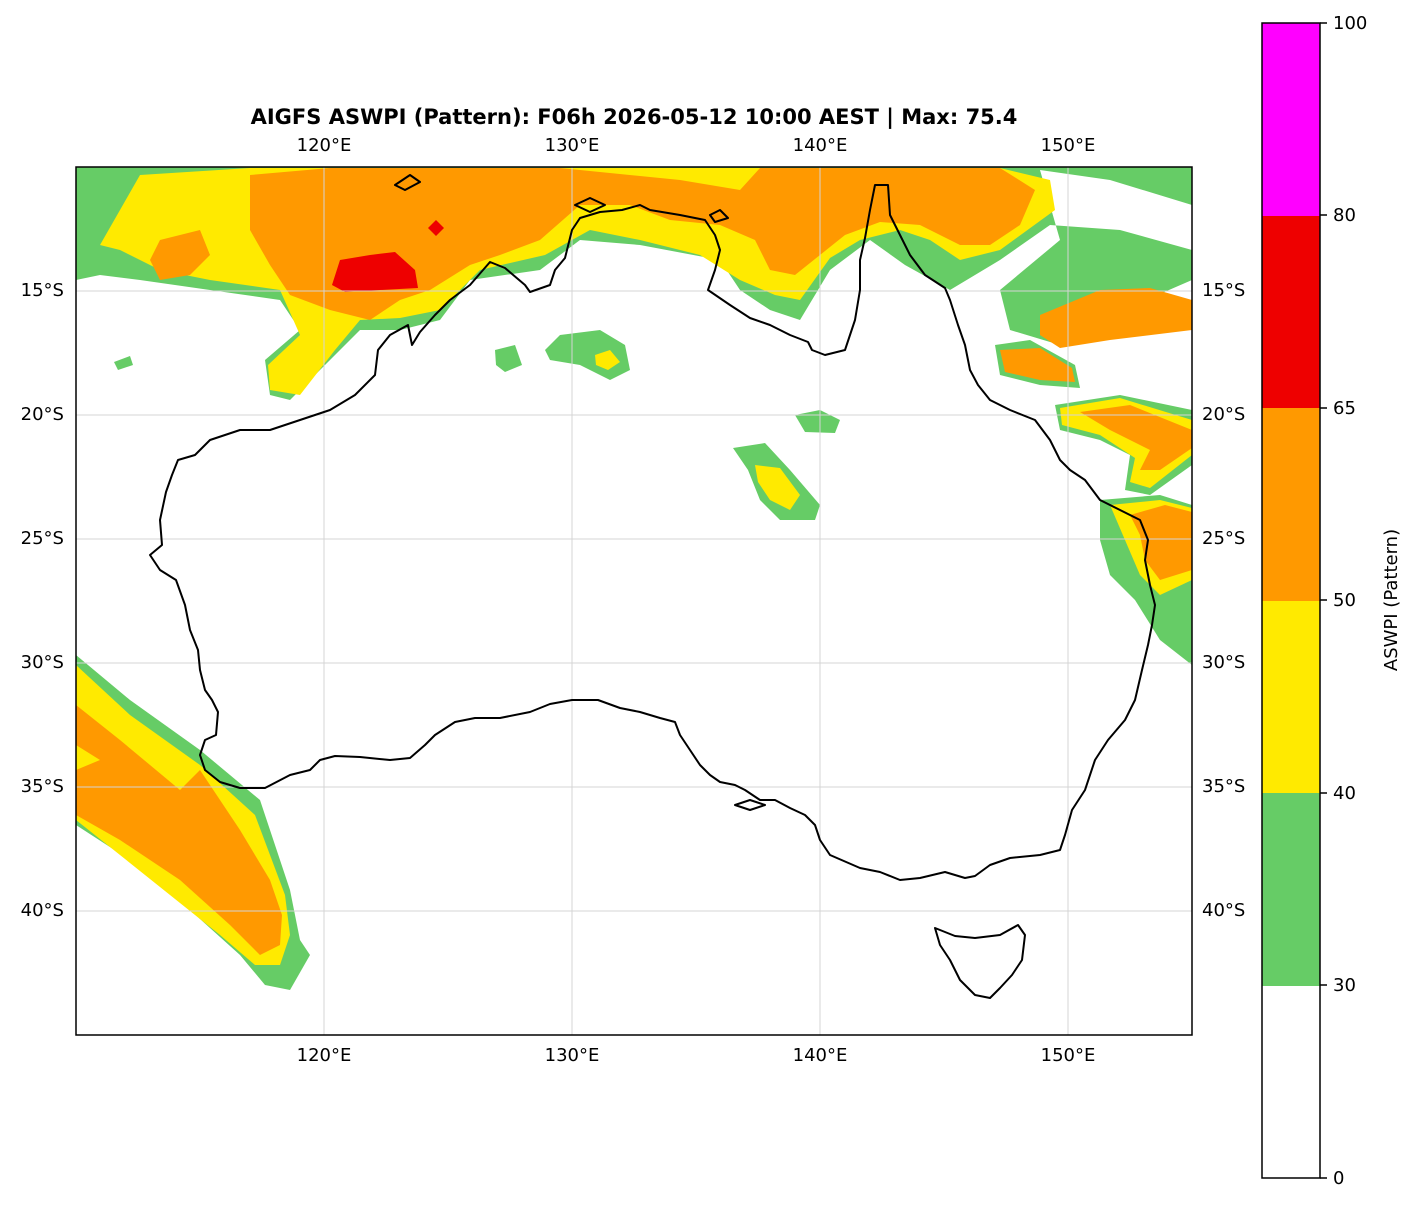 The height and width of the screenshot is (1205, 1416). I want to click on aswpi-50-southwest, so click(179, 830).